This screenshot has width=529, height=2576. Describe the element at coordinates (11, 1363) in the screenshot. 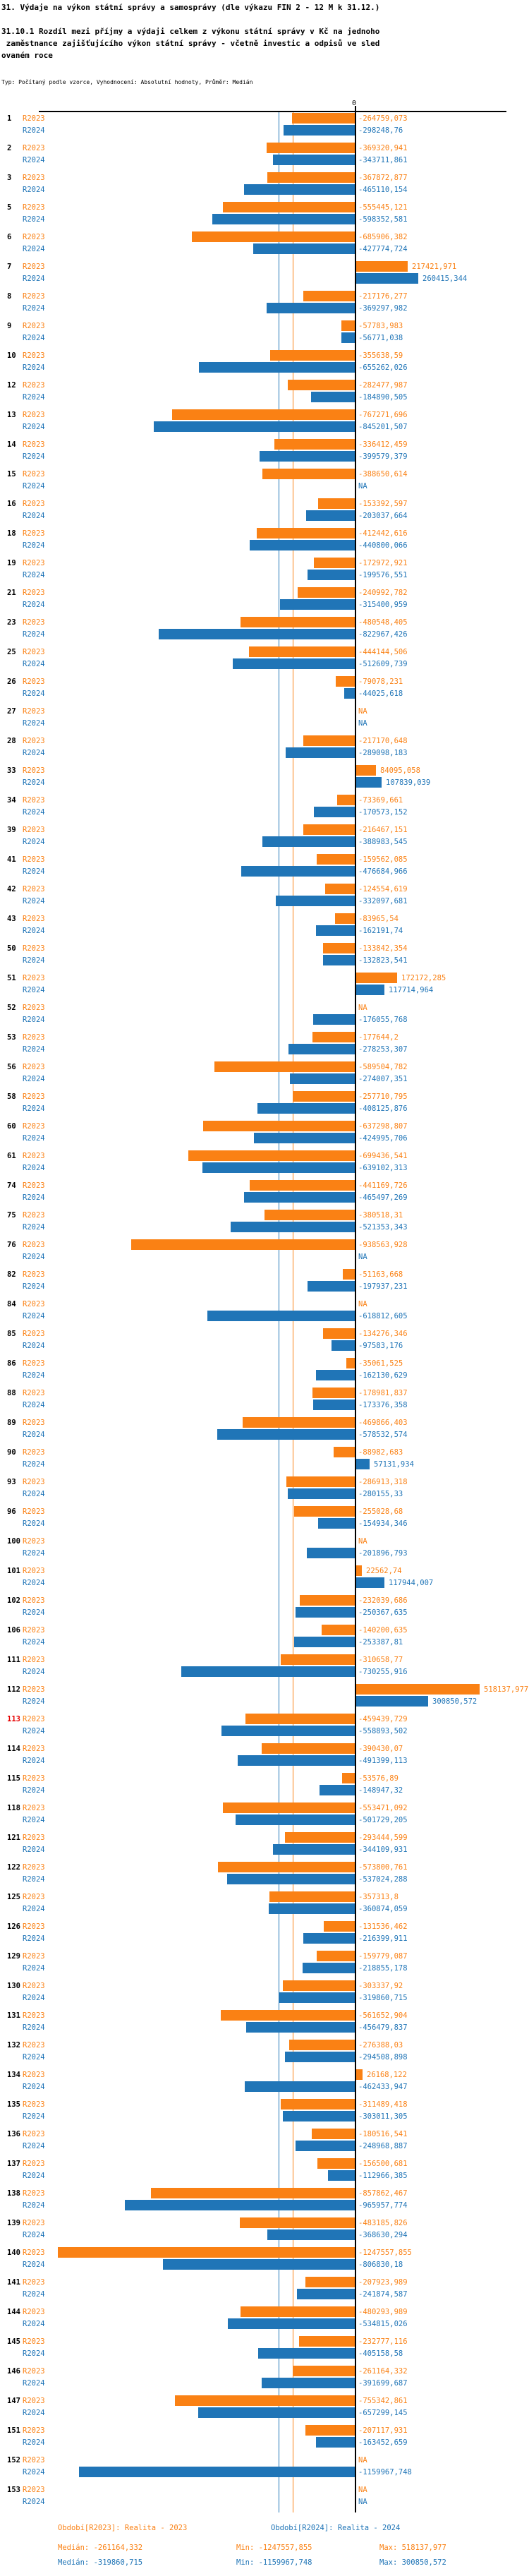

I see `row-number: 86` at that location.